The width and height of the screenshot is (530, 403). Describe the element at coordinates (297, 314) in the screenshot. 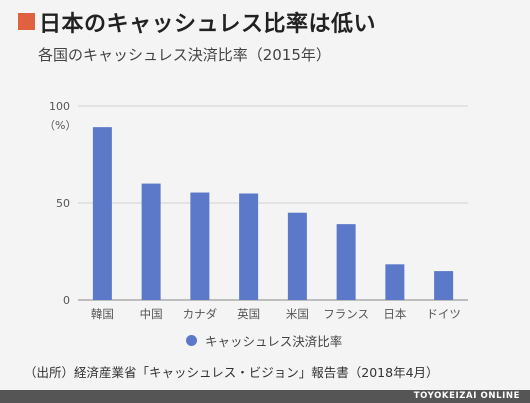

I see `x-category-label: 米国` at that location.